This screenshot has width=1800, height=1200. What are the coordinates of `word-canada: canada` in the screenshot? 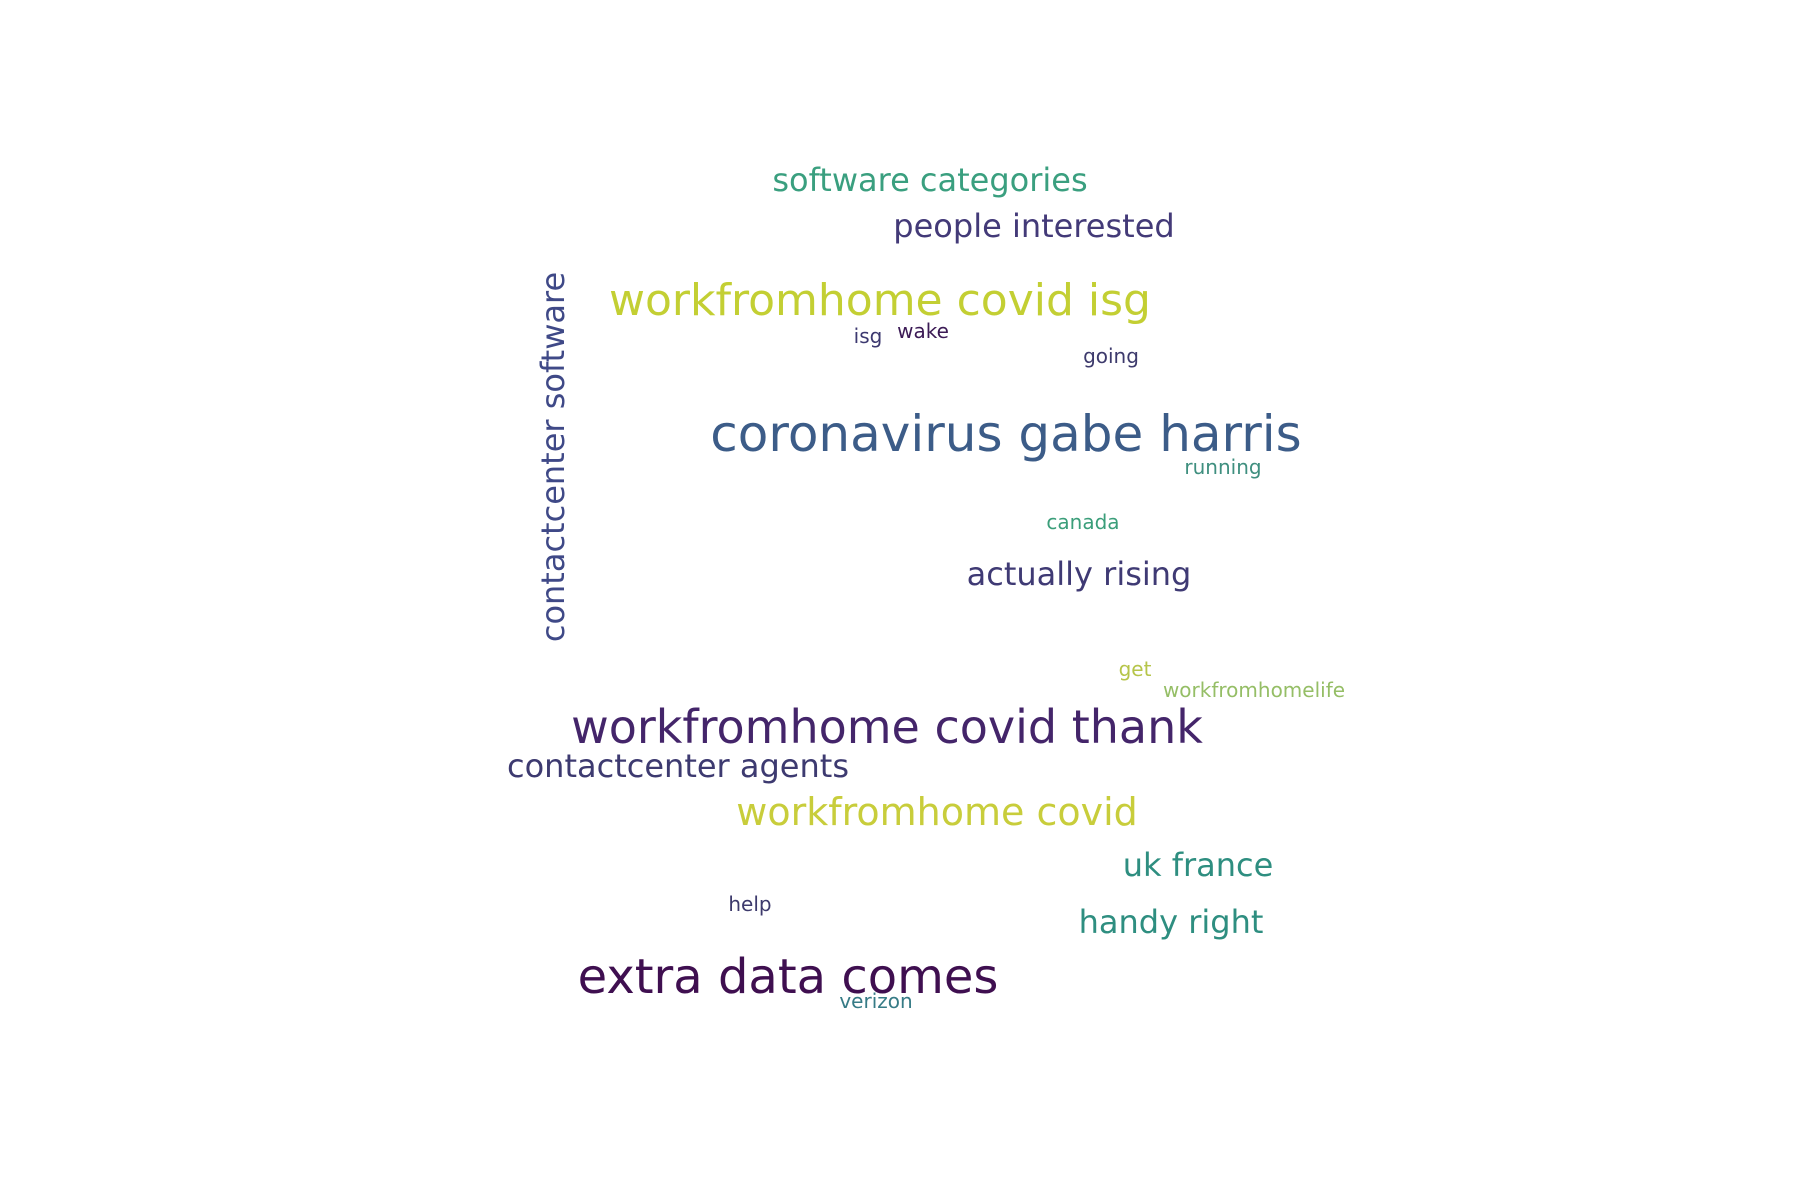 It's located at (1083, 522).